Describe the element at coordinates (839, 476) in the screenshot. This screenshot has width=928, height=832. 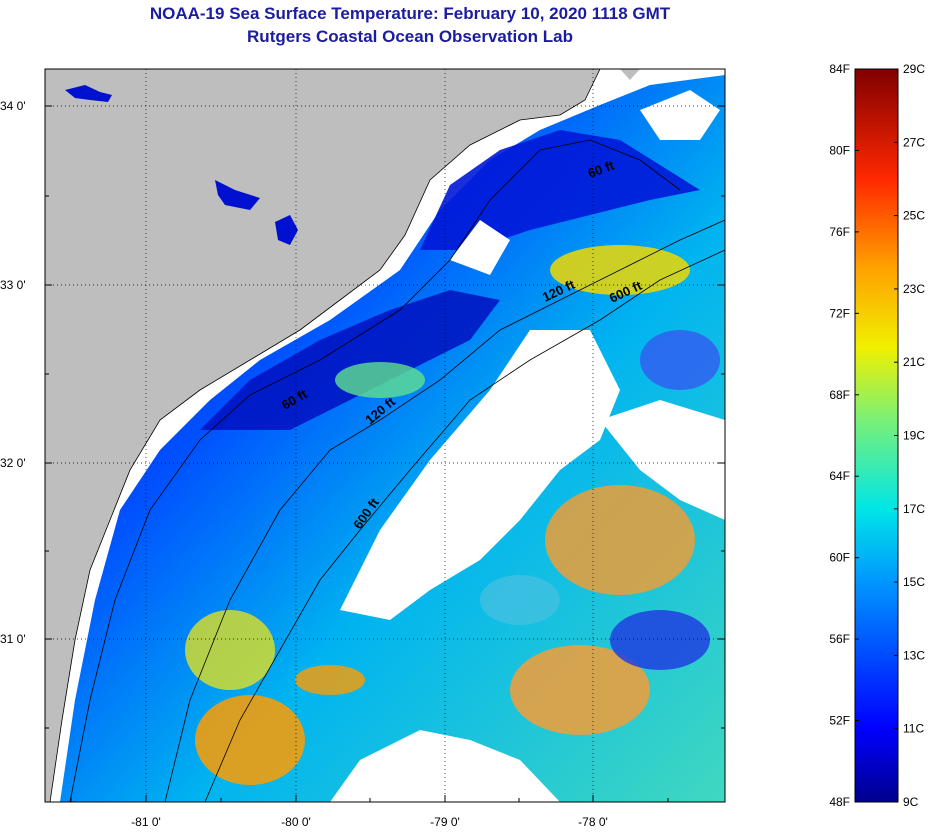
I see `colorbar-f-label: 64F` at that location.